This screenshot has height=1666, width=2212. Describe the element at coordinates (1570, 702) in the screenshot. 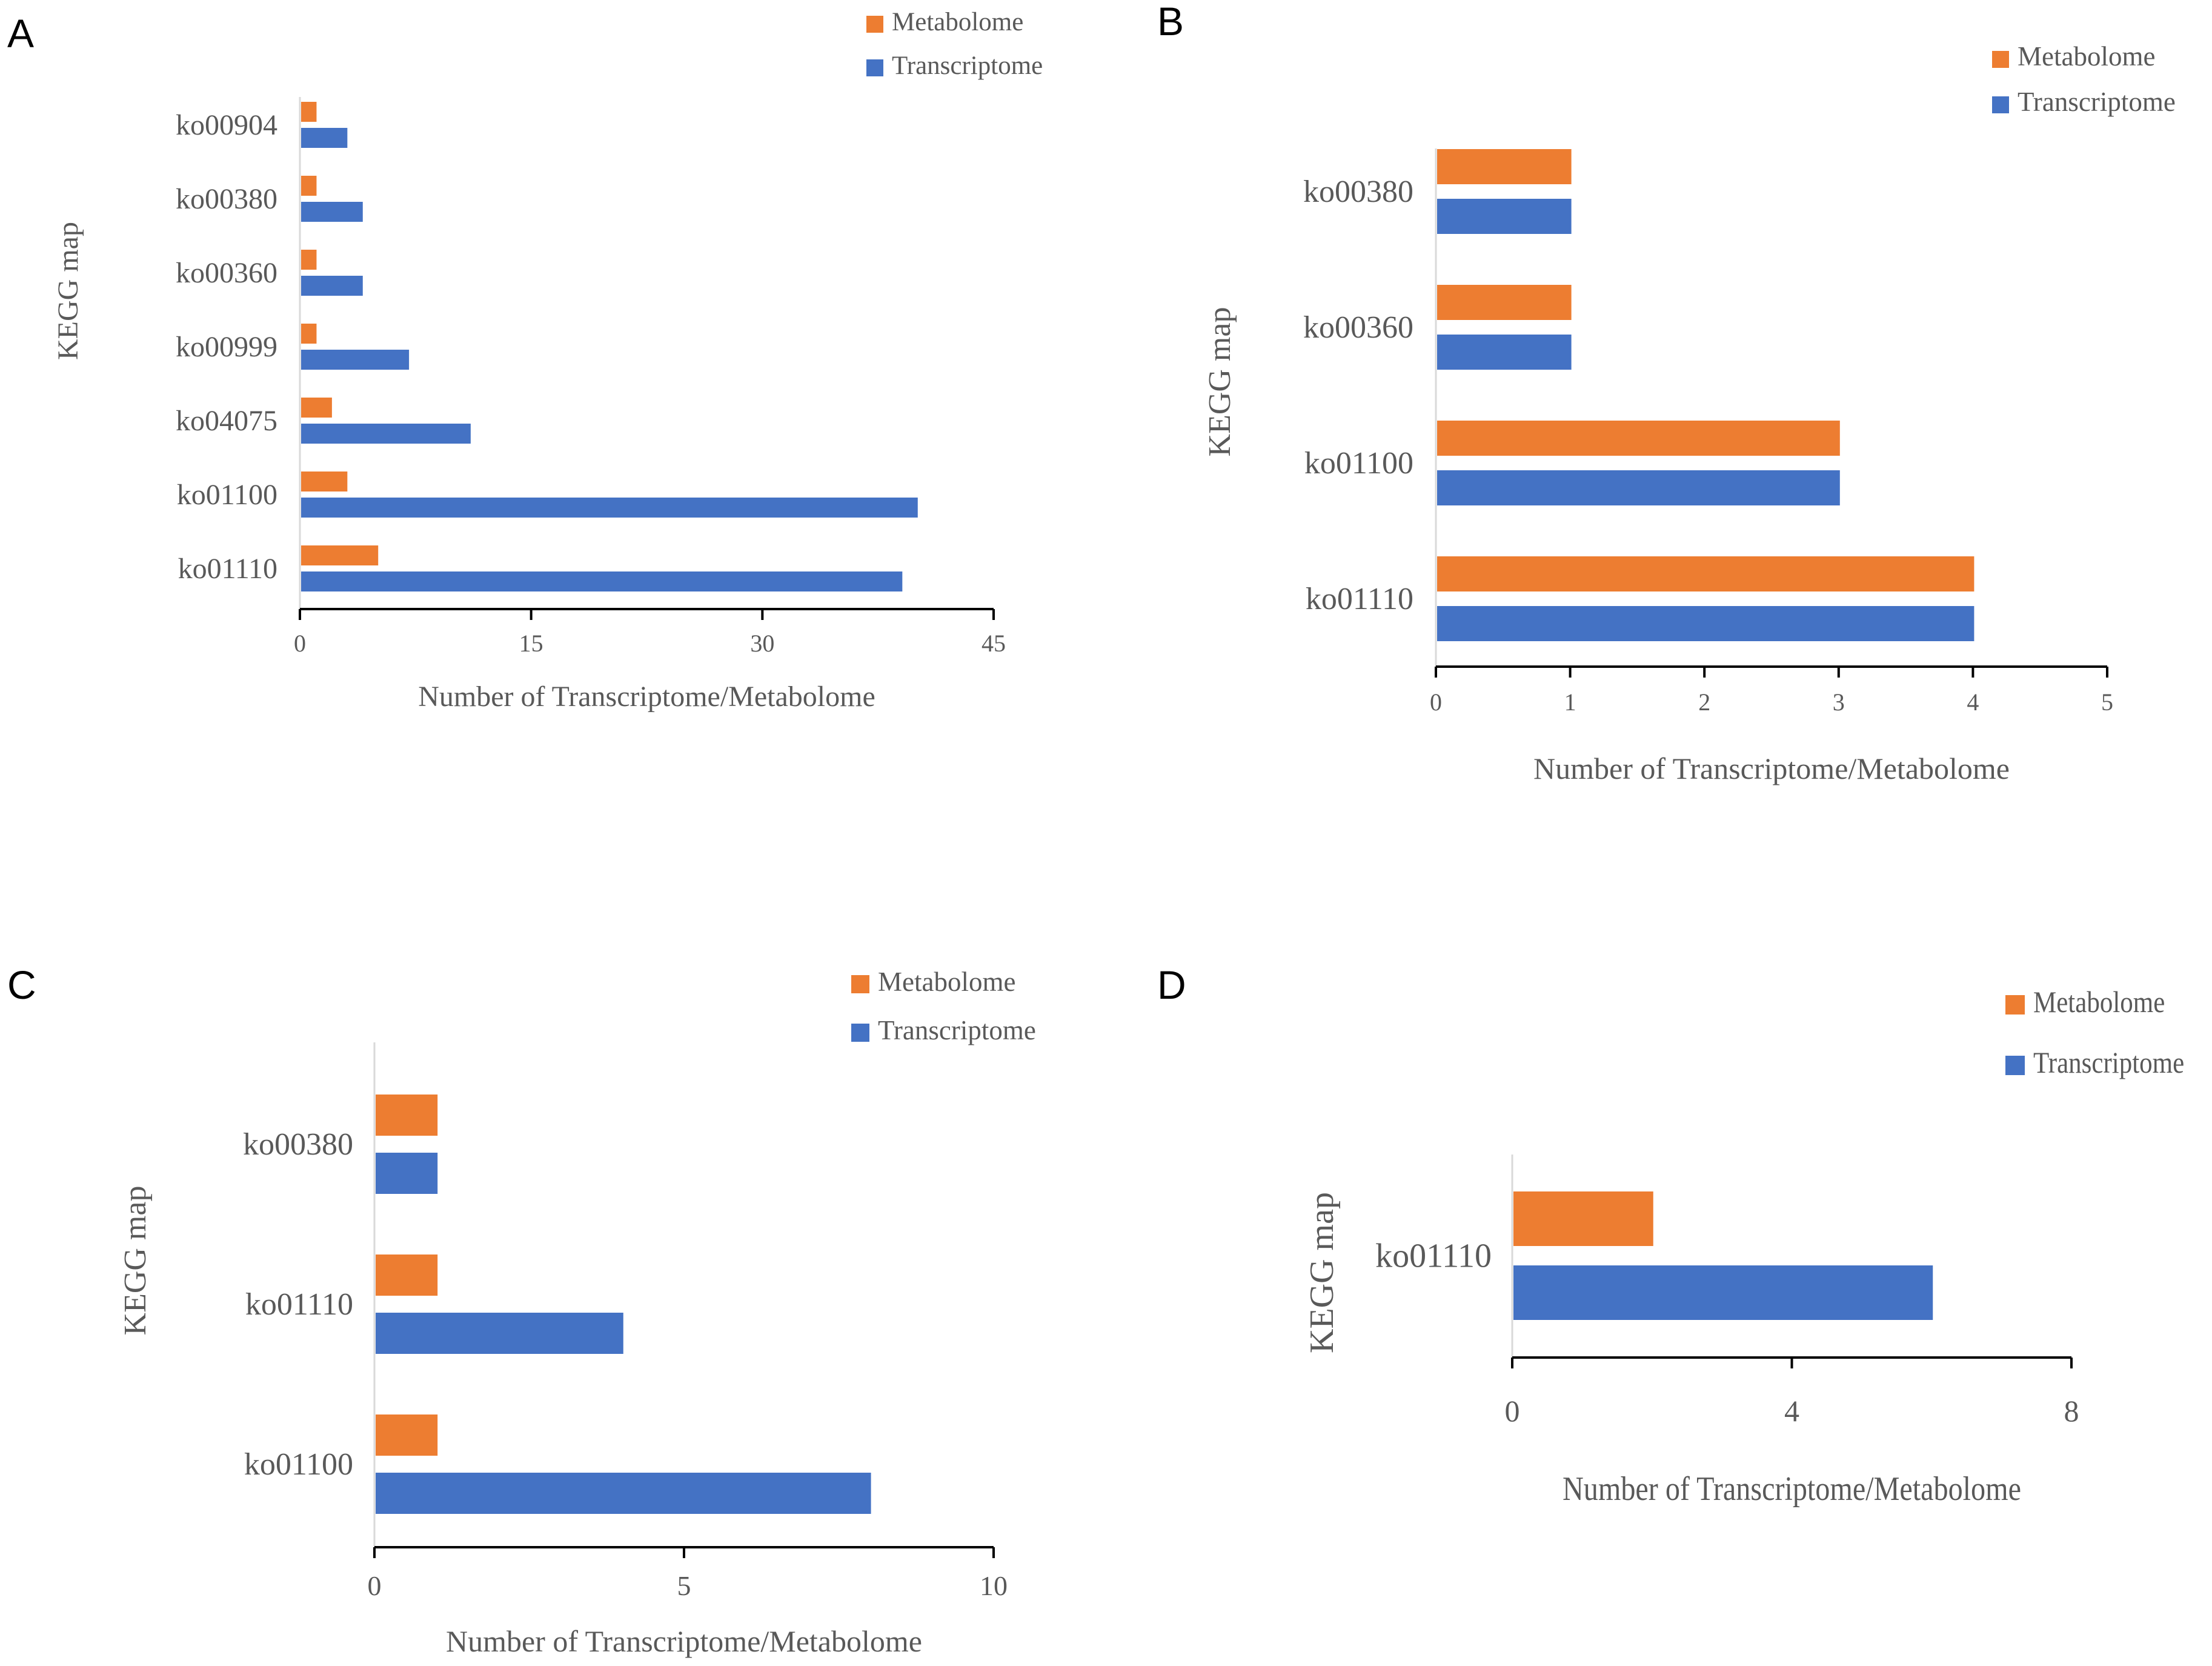

I see `chart-b-x-tick-label: 1` at that location.